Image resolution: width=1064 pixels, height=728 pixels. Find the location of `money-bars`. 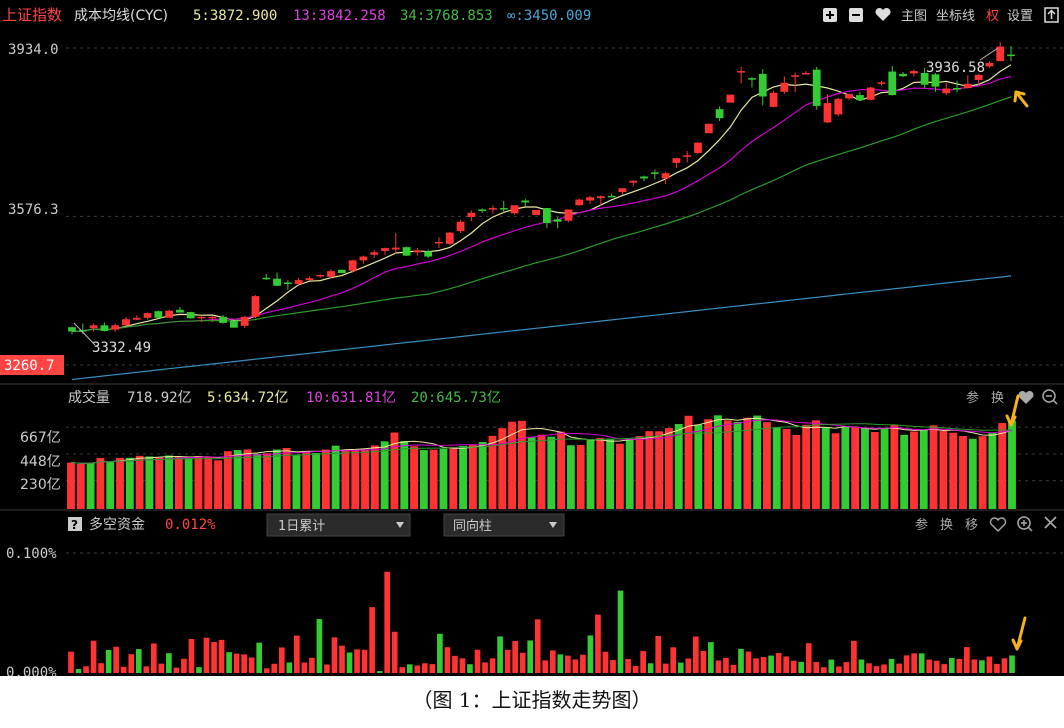

money-bars is located at coordinates (541, 622).